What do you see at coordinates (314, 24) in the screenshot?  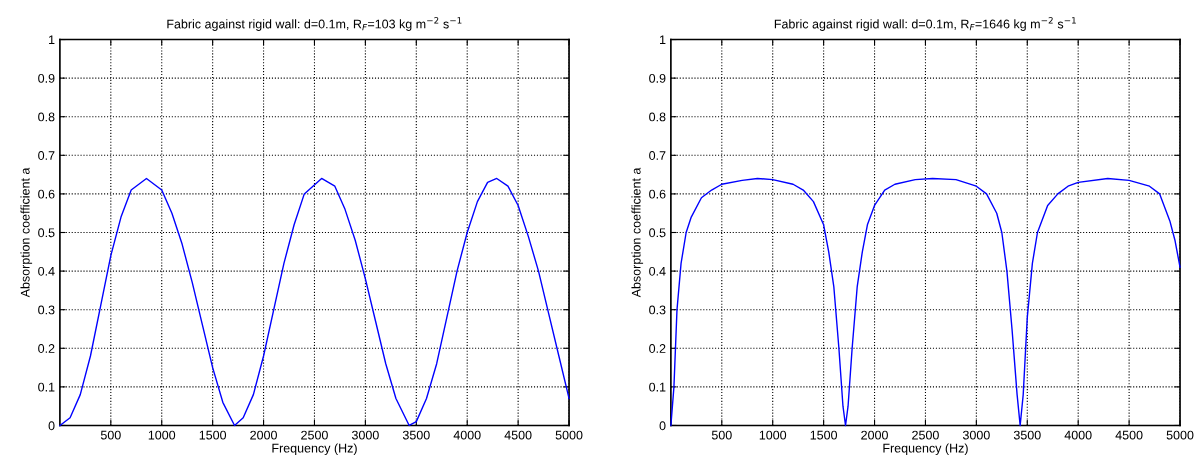 I see `chart-title: Fabric against rigid wall: d=0.1m, R$_{F}$=103 kg m$^{−2}$ s$^{−1}$` at bounding box center [314, 24].